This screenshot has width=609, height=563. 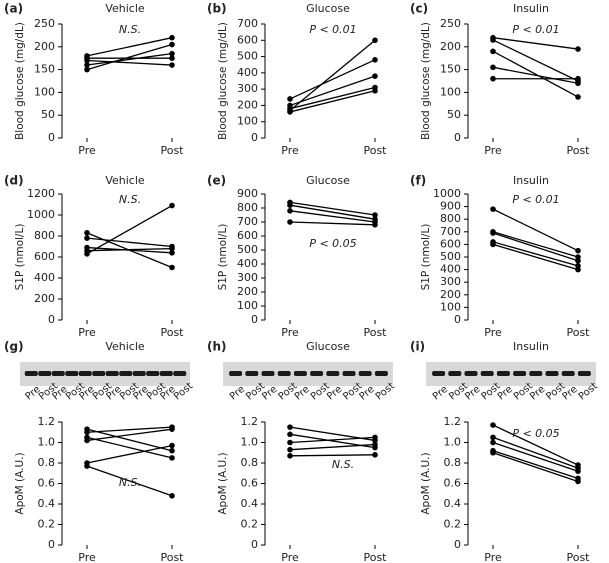 I want to click on panel-label: (d), so click(x=14, y=181).